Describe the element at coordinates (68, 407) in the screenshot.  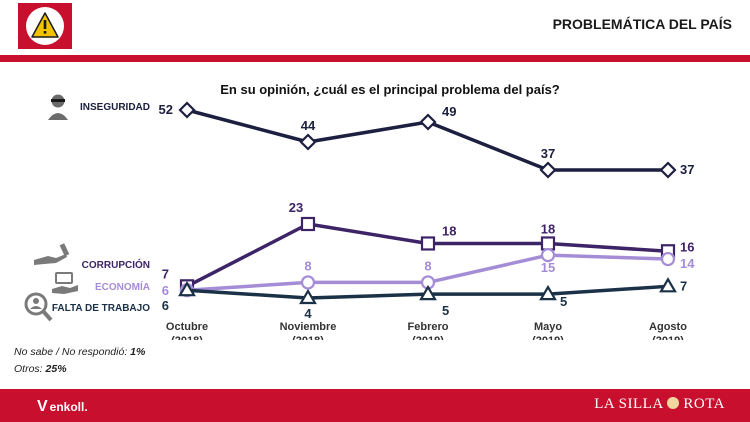
I see `enkoll-text: enkoll.` at that location.